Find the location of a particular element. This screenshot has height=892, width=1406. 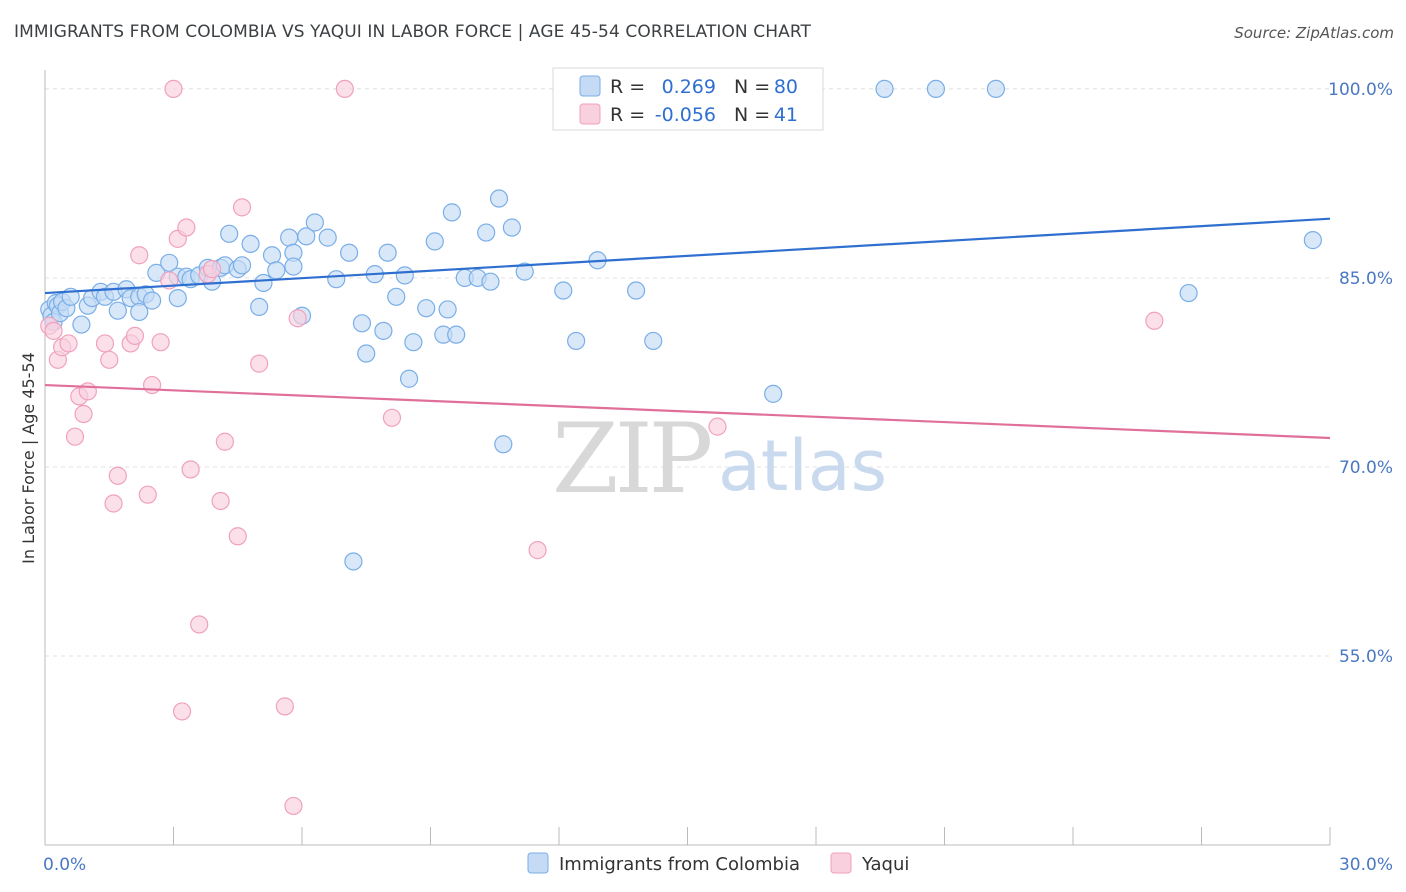

legend-r-label-1: R = is located at coordinates (627, 87).